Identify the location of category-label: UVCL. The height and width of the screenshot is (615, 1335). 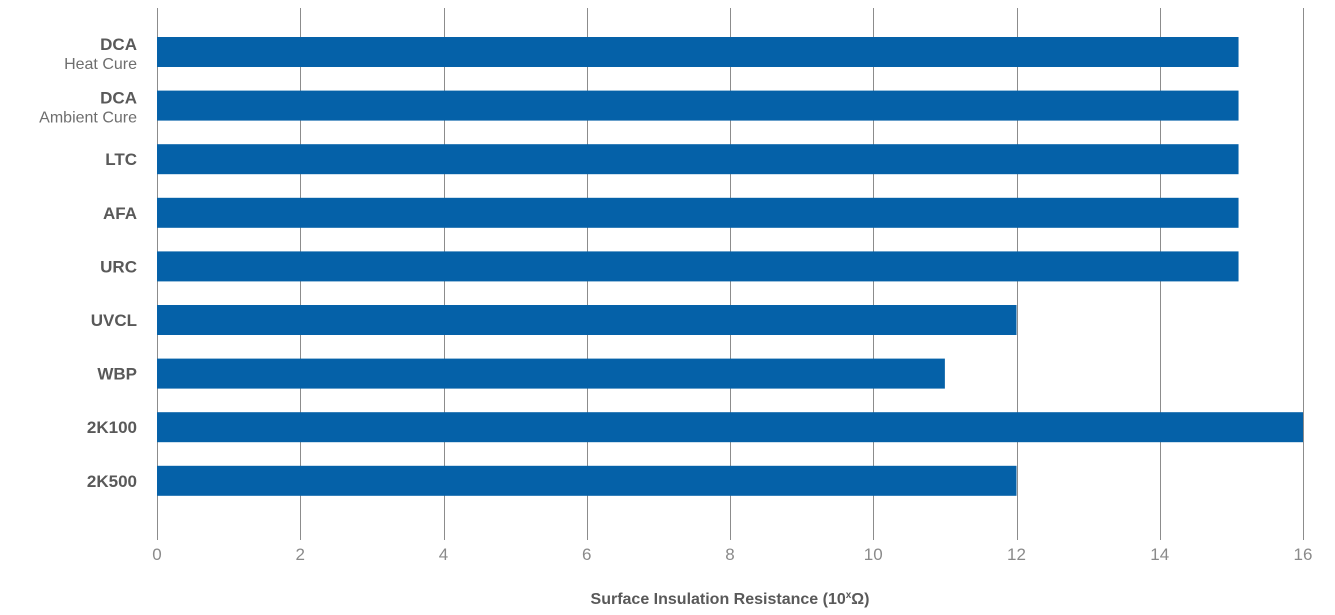
(114, 320).